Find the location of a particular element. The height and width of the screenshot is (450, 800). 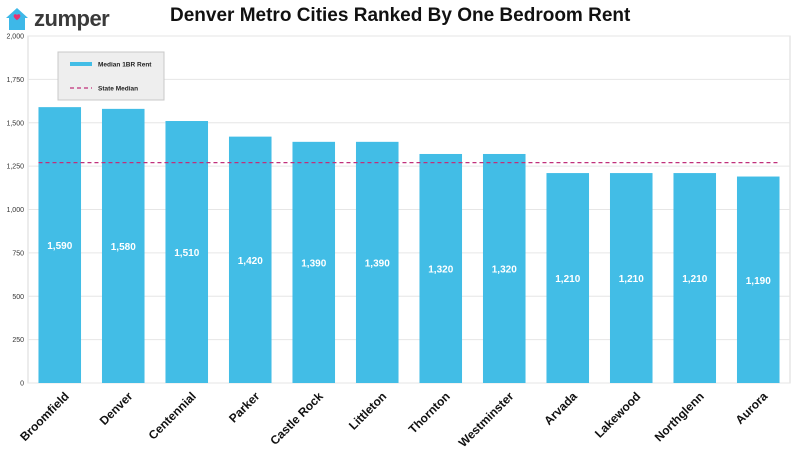

x-category-label: Broomfield is located at coordinates (44, 416).